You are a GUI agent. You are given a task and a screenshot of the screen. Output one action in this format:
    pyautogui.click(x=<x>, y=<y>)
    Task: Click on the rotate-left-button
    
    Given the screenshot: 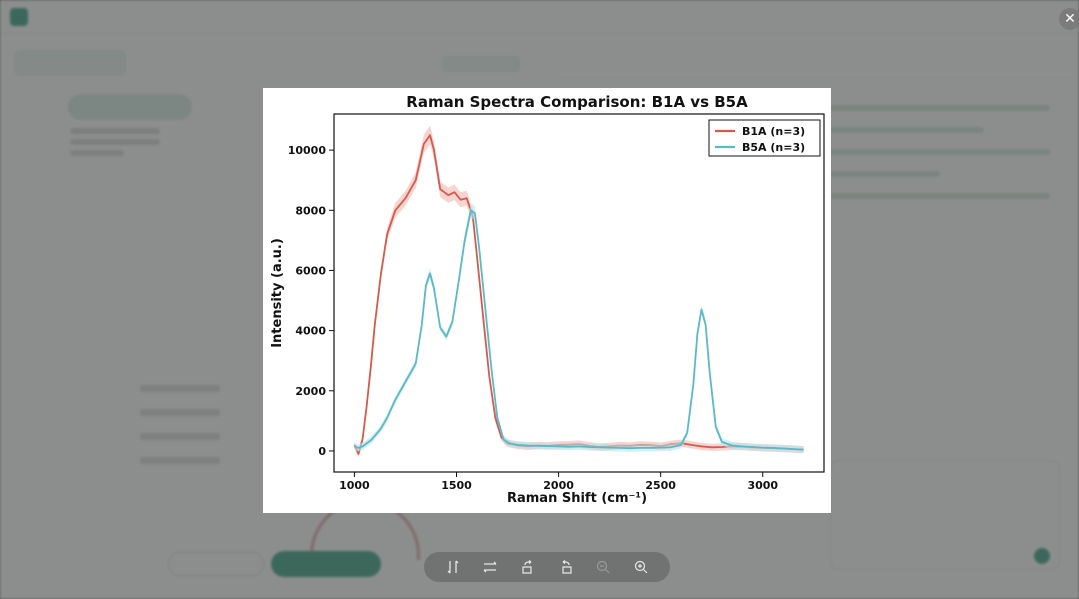 What is the action you would take?
    pyautogui.click(x=566, y=567)
    